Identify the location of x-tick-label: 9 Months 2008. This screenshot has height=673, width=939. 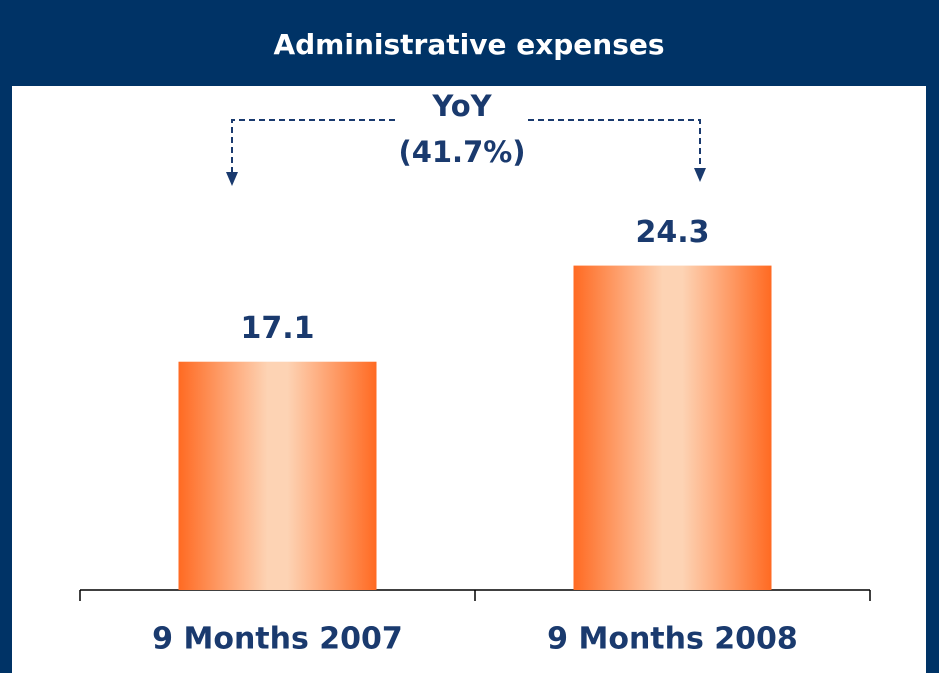
(672, 639).